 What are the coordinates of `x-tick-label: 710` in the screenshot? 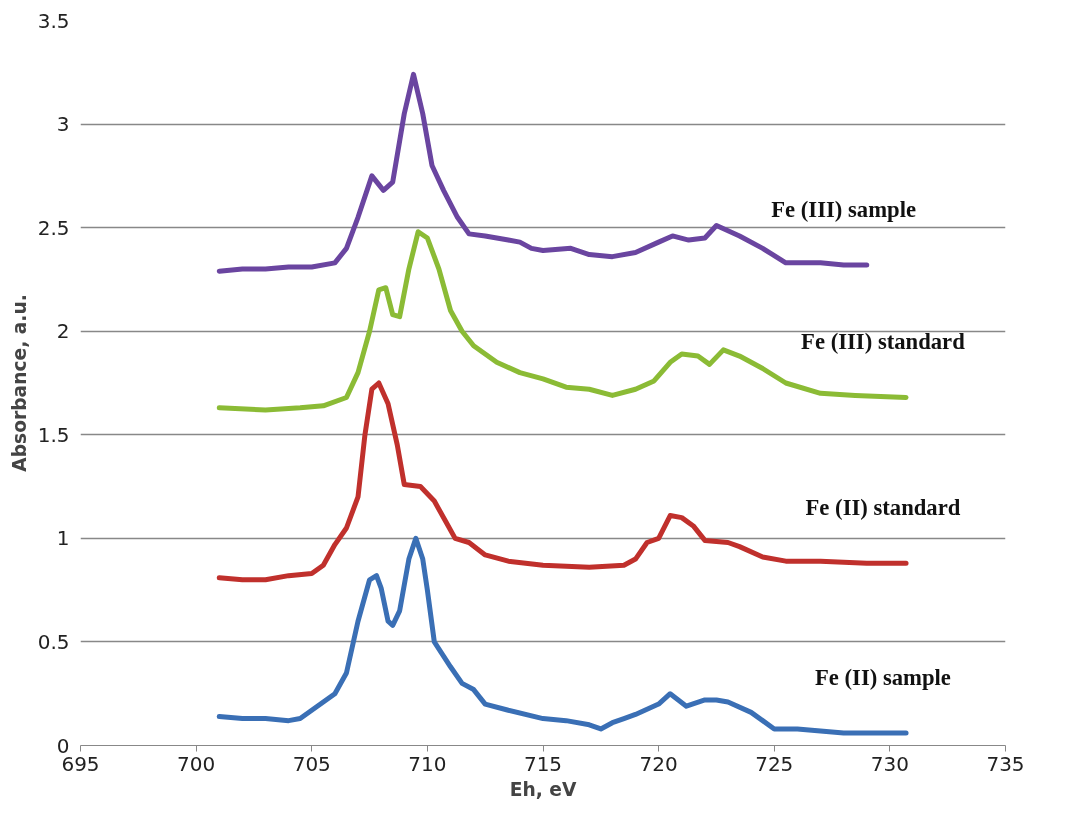 It's located at (427, 763).